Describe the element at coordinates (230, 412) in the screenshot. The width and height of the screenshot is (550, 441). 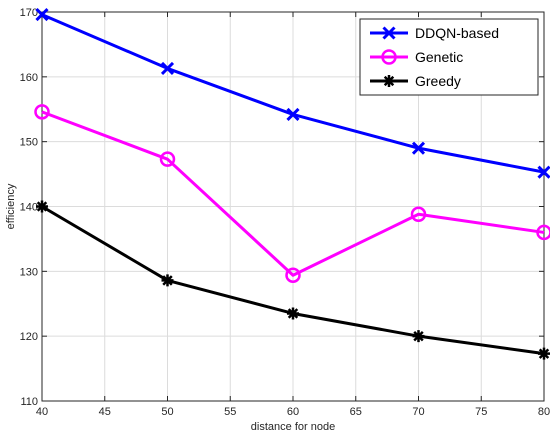
I see `x-tick-label: 55` at that location.